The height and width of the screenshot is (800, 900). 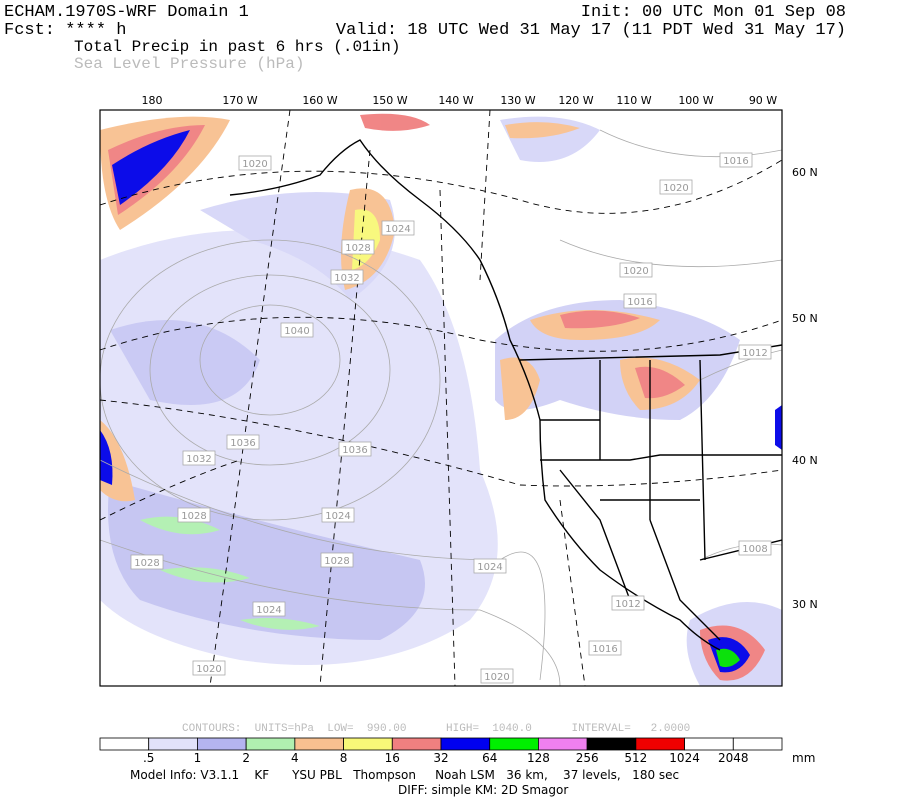 What do you see at coordinates (440, 758) in the screenshot?
I see `colorbar-label: 32` at bounding box center [440, 758].